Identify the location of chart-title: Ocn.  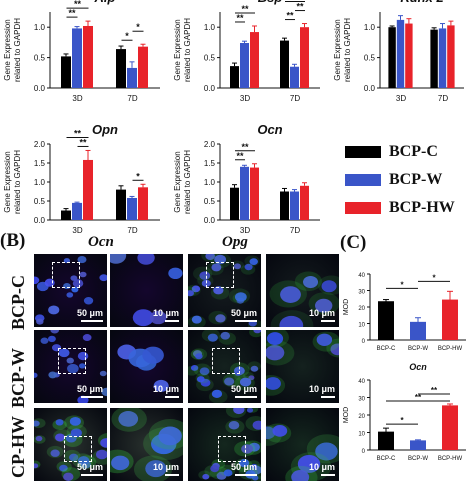
(418, 367).